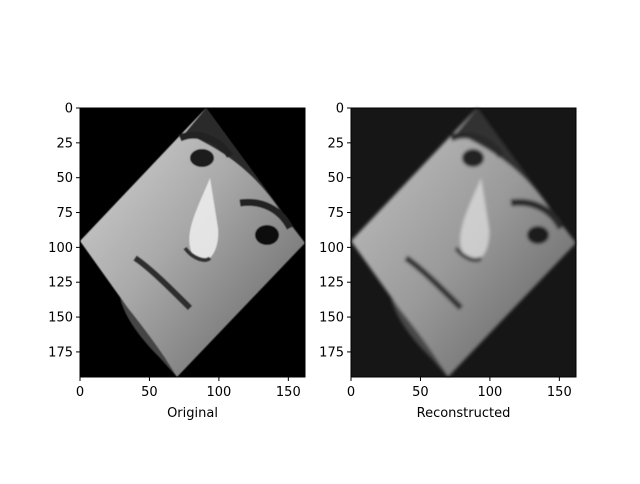 This screenshot has width=640, height=484. Describe the element at coordinates (464, 413) in the screenshot. I see `x-axis-label: Reconstructed` at that location.